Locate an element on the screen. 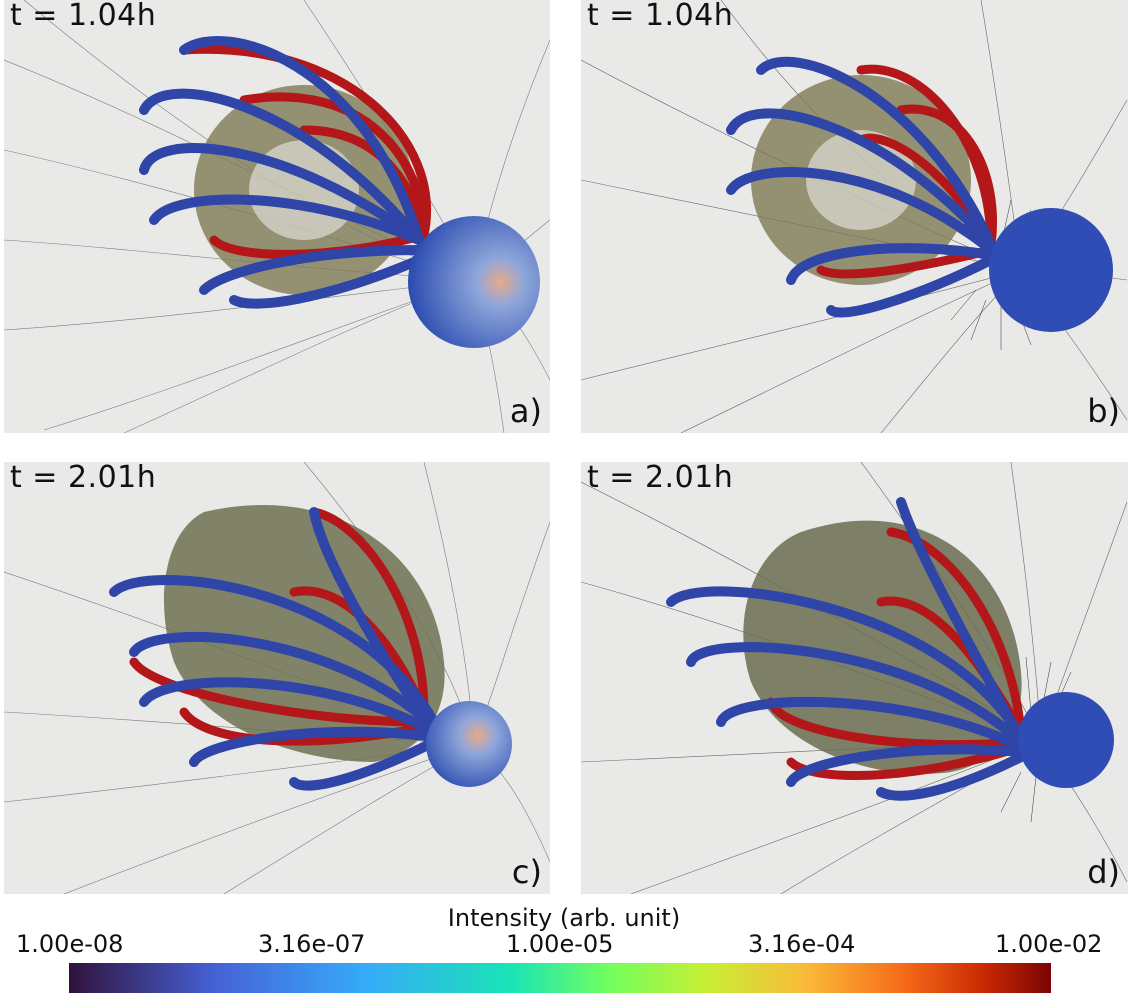 The height and width of the screenshot is (997, 1128). panel-letter: b) is located at coordinates (1103, 411).